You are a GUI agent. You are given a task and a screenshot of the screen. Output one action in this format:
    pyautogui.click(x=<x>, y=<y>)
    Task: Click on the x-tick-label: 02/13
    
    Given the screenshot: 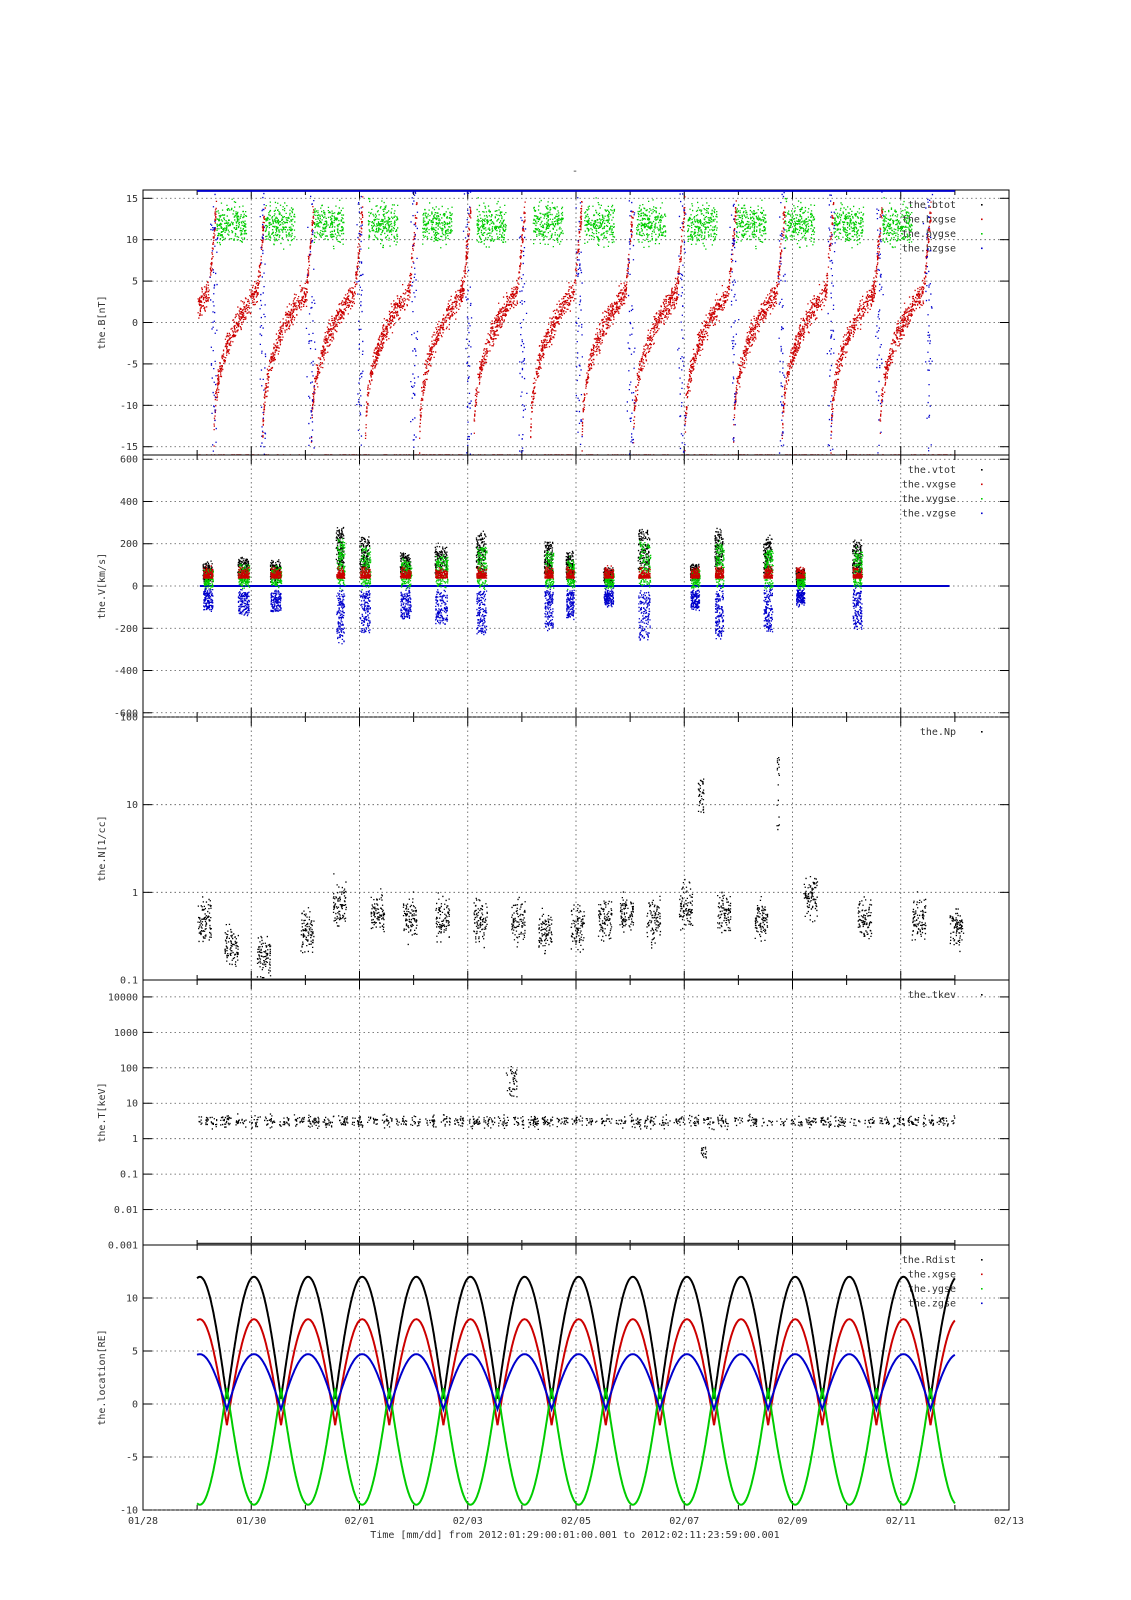 What is the action you would take?
    pyautogui.click(x=1009, y=1521)
    